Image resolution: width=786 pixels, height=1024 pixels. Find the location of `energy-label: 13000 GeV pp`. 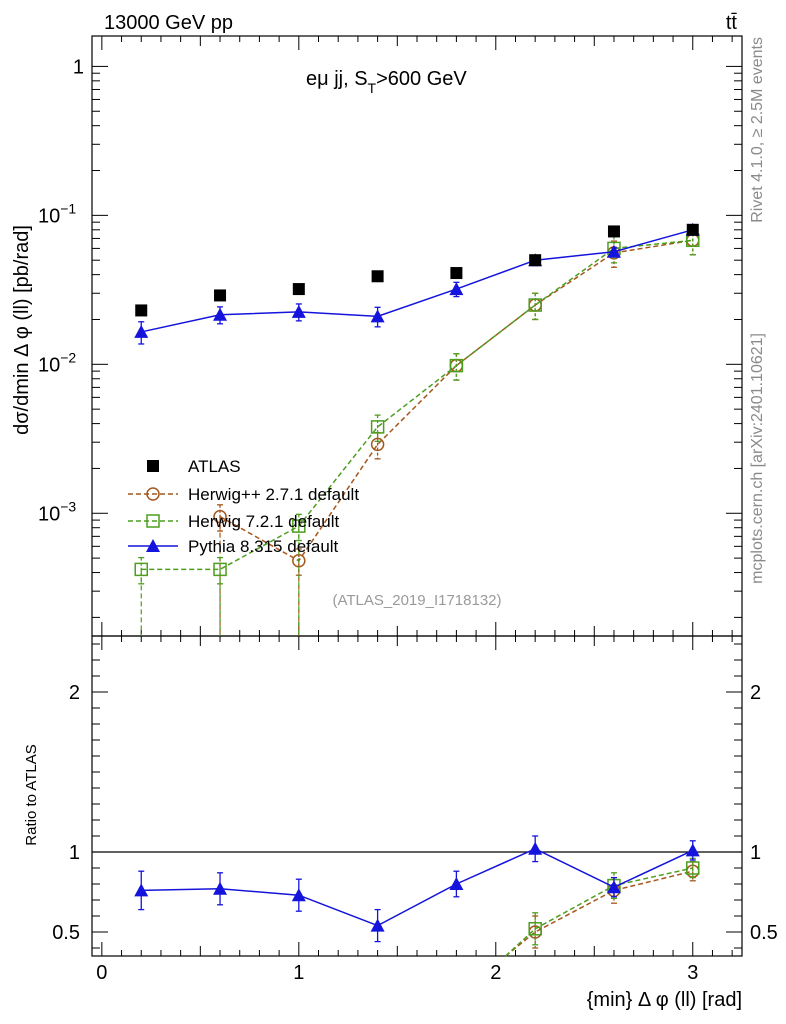

energy-label: 13000 GeV pp is located at coordinates (168, 23).